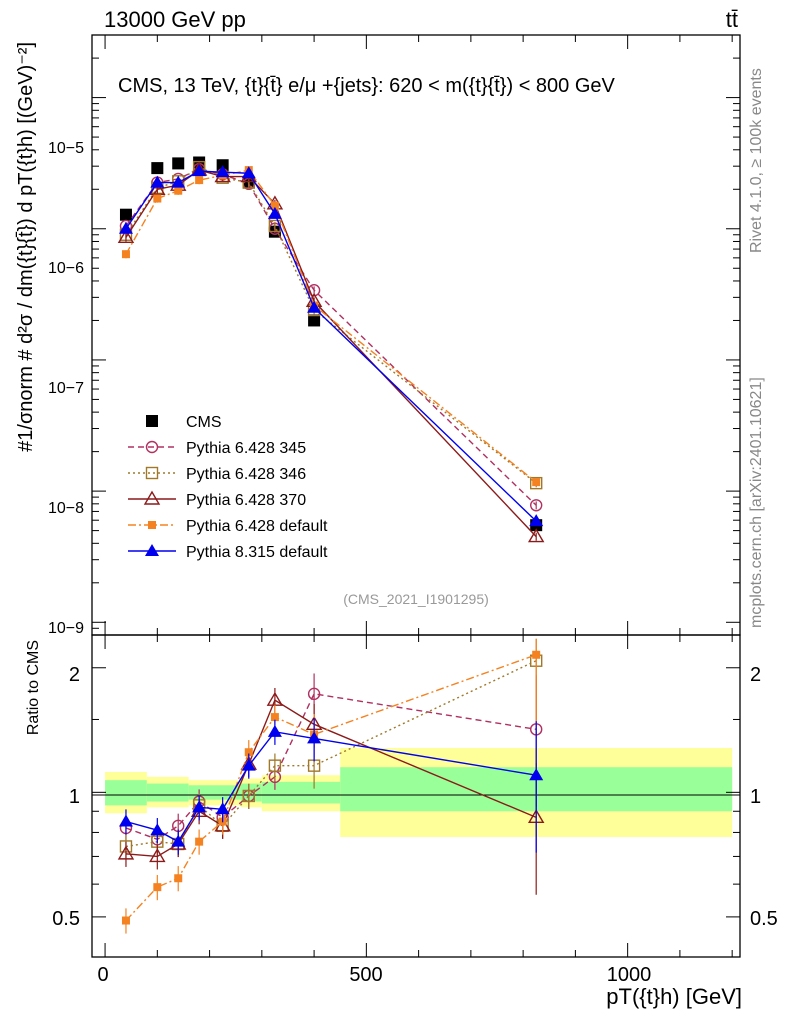 This screenshot has width=786, height=1029. I want to click on ratio-ytick-label-2-right: 2, so click(755, 675).